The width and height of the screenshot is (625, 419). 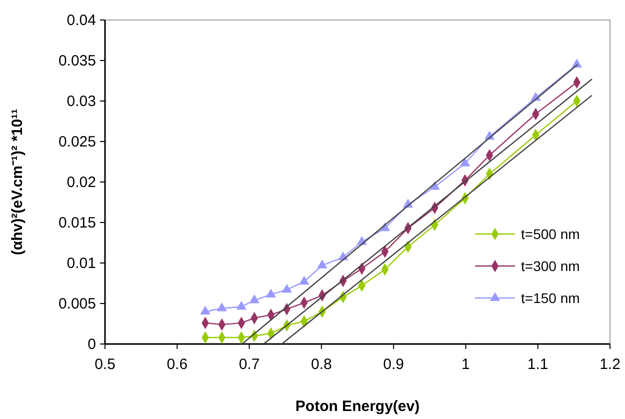 What do you see at coordinates (550, 234) in the screenshot?
I see `legend-label: t=500 nm` at bounding box center [550, 234].